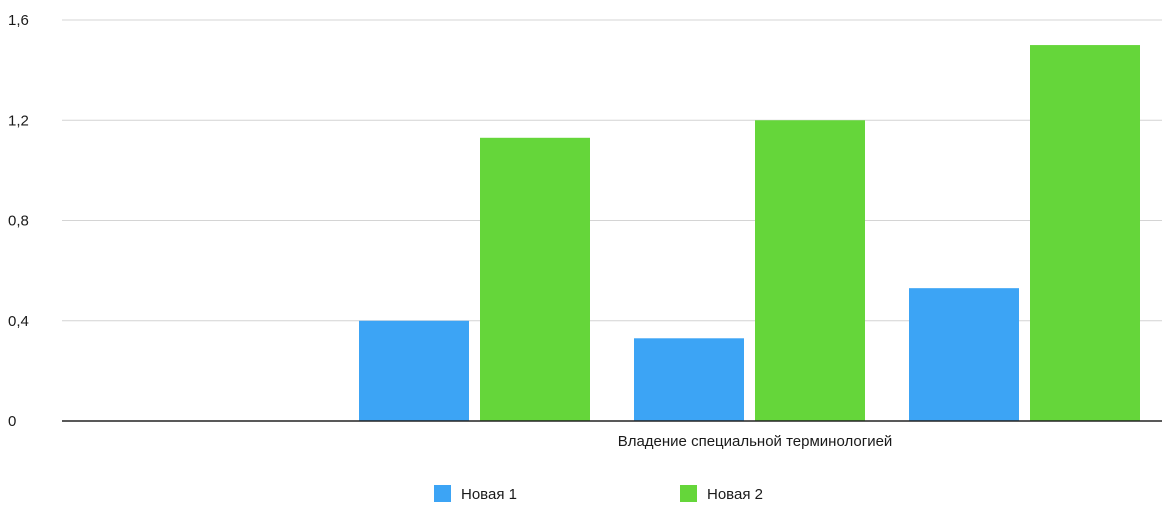  Describe the element at coordinates (18, 120) in the screenshot. I see `y-tick-label: 1,2` at that location.